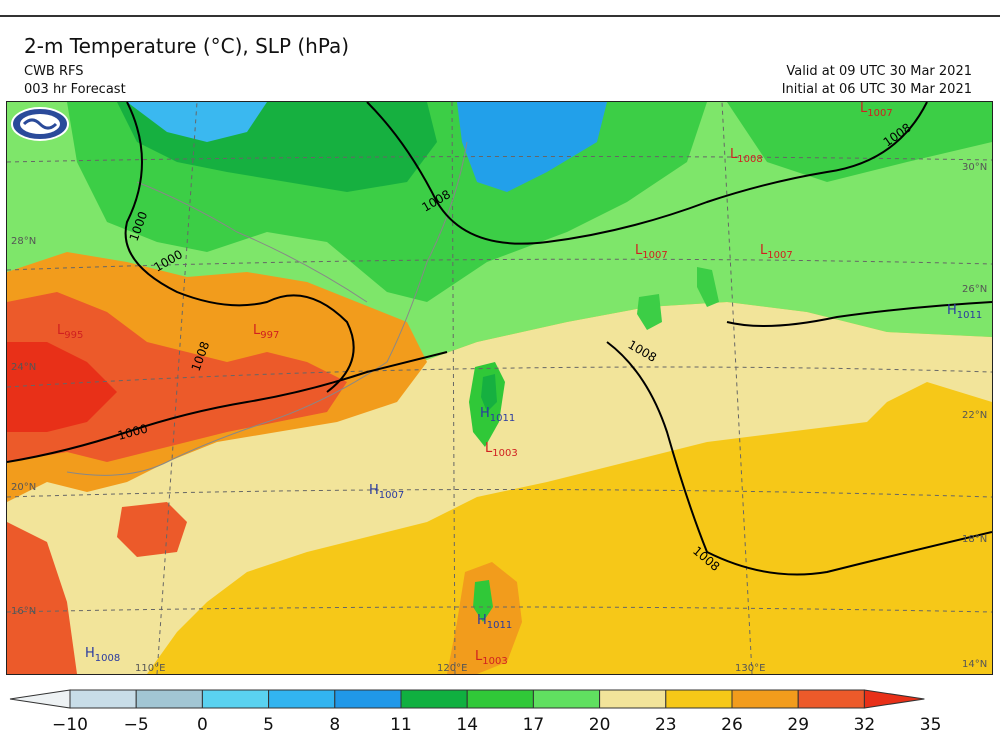 Image resolution: width=1000 pixels, height=754 pixels. What do you see at coordinates (102, 655) in the screenshot?
I see `high-pressure-center: H1008` at bounding box center [102, 655].